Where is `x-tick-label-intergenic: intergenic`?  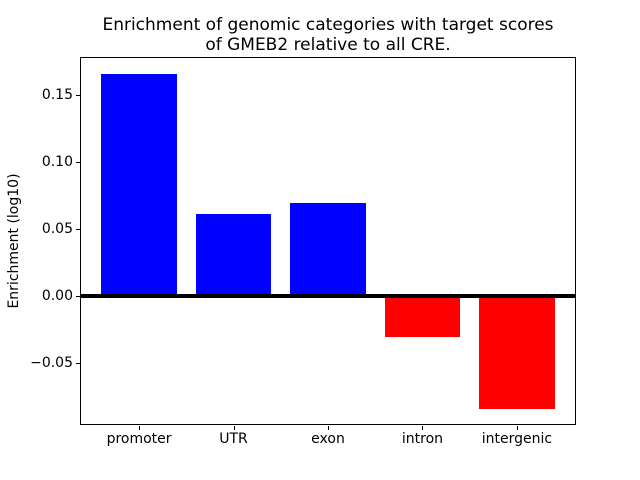 x-tick-label-intergenic: intergenic is located at coordinates (517, 439).